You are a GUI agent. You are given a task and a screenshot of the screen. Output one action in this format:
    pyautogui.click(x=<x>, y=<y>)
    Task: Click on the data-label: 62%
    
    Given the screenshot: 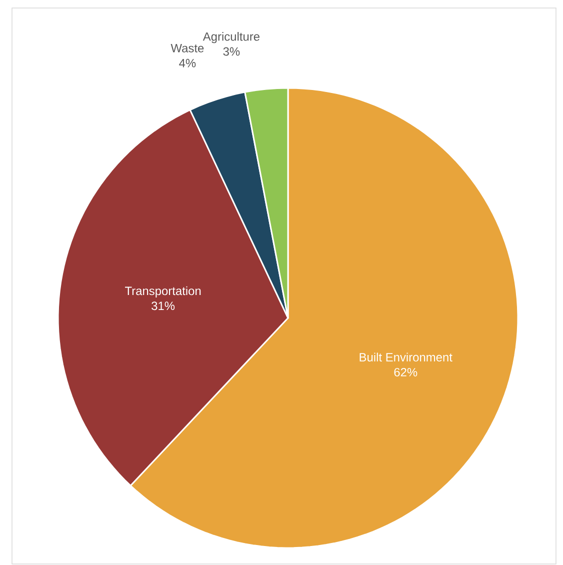 What is the action you would take?
    pyautogui.click(x=406, y=372)
    